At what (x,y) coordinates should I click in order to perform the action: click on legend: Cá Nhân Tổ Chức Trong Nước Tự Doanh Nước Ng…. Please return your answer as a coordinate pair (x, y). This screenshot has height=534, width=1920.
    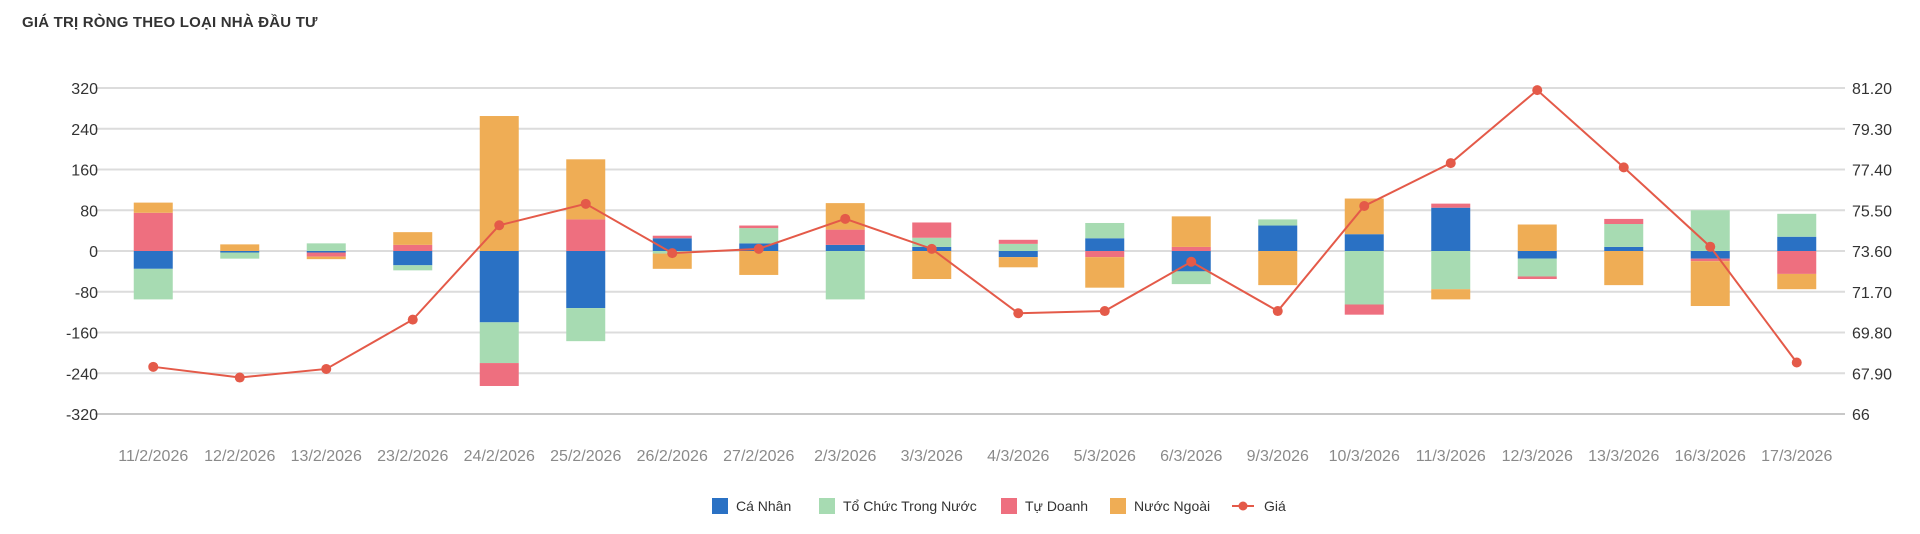
    Looking at the image, I should click on (999, 506).